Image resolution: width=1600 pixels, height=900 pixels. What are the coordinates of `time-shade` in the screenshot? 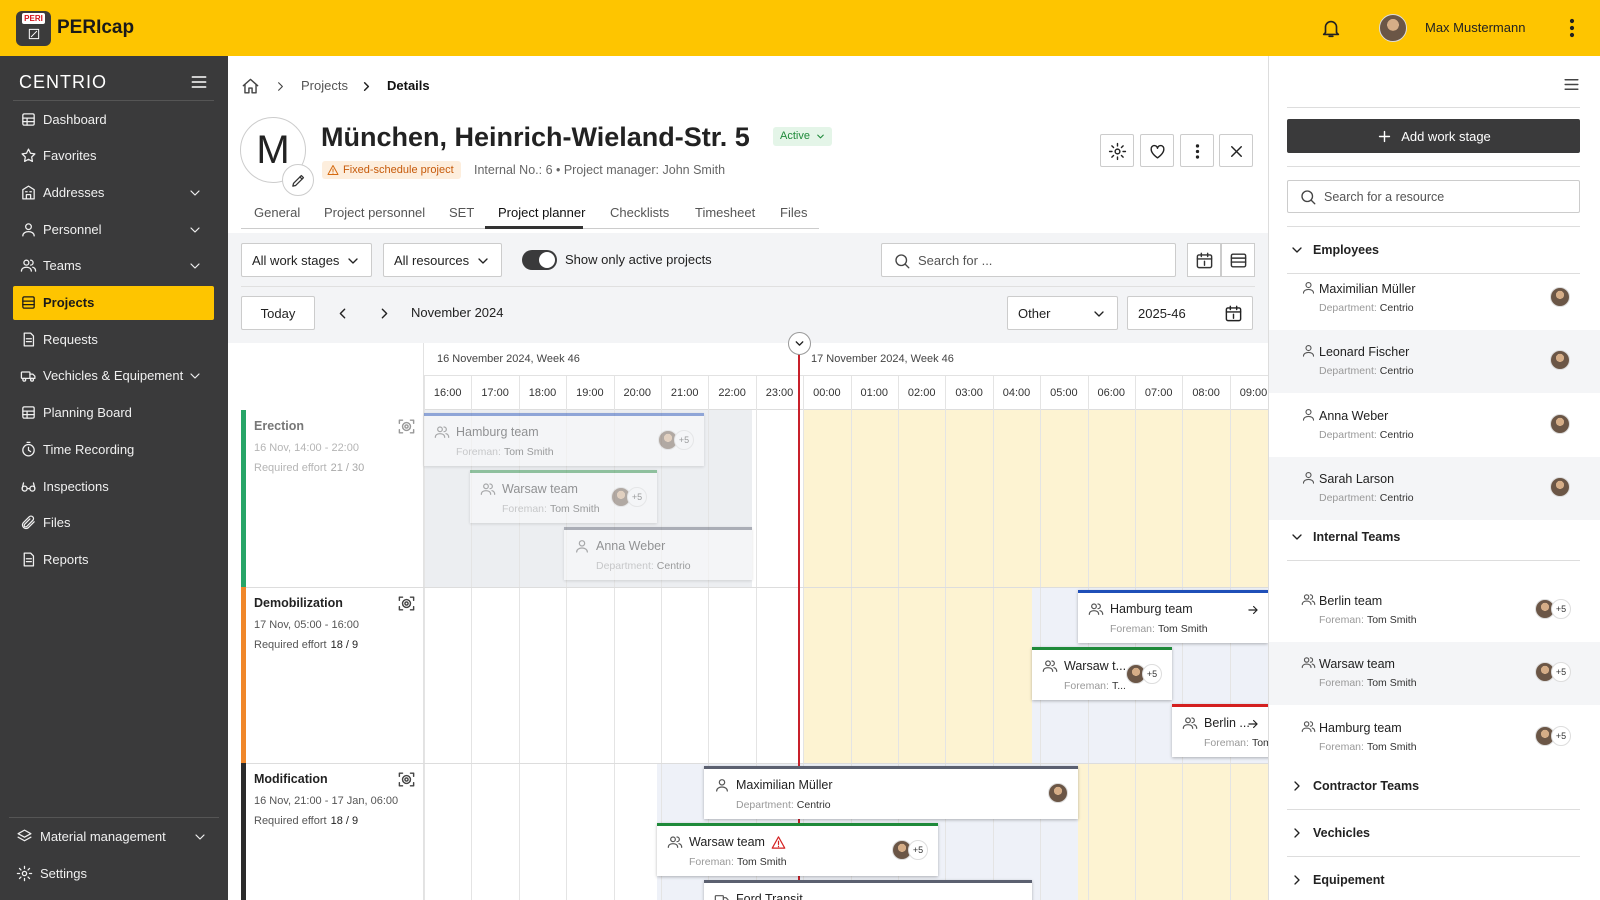 It's located at (588, 498).